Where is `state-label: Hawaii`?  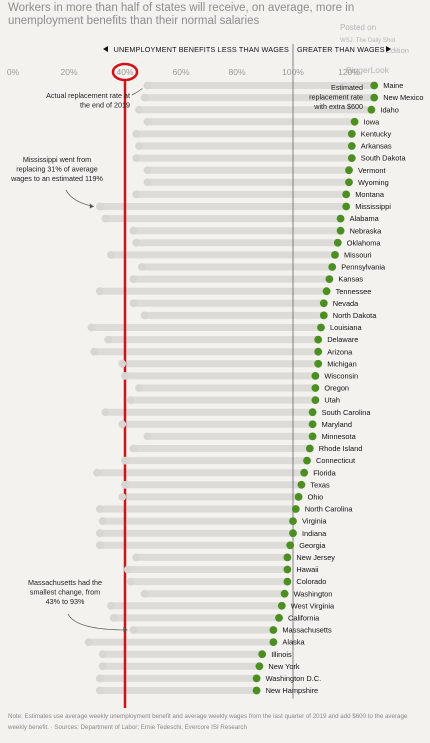 state-label: Hawaii is located at coordinates (307, 569).